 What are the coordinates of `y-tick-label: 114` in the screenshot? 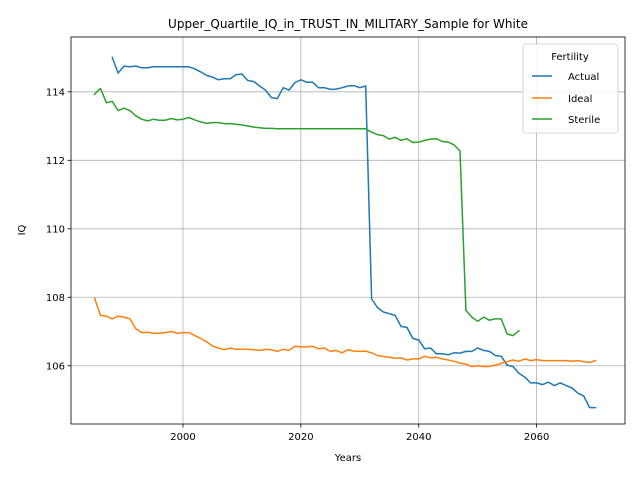 It's located at (55, 92).